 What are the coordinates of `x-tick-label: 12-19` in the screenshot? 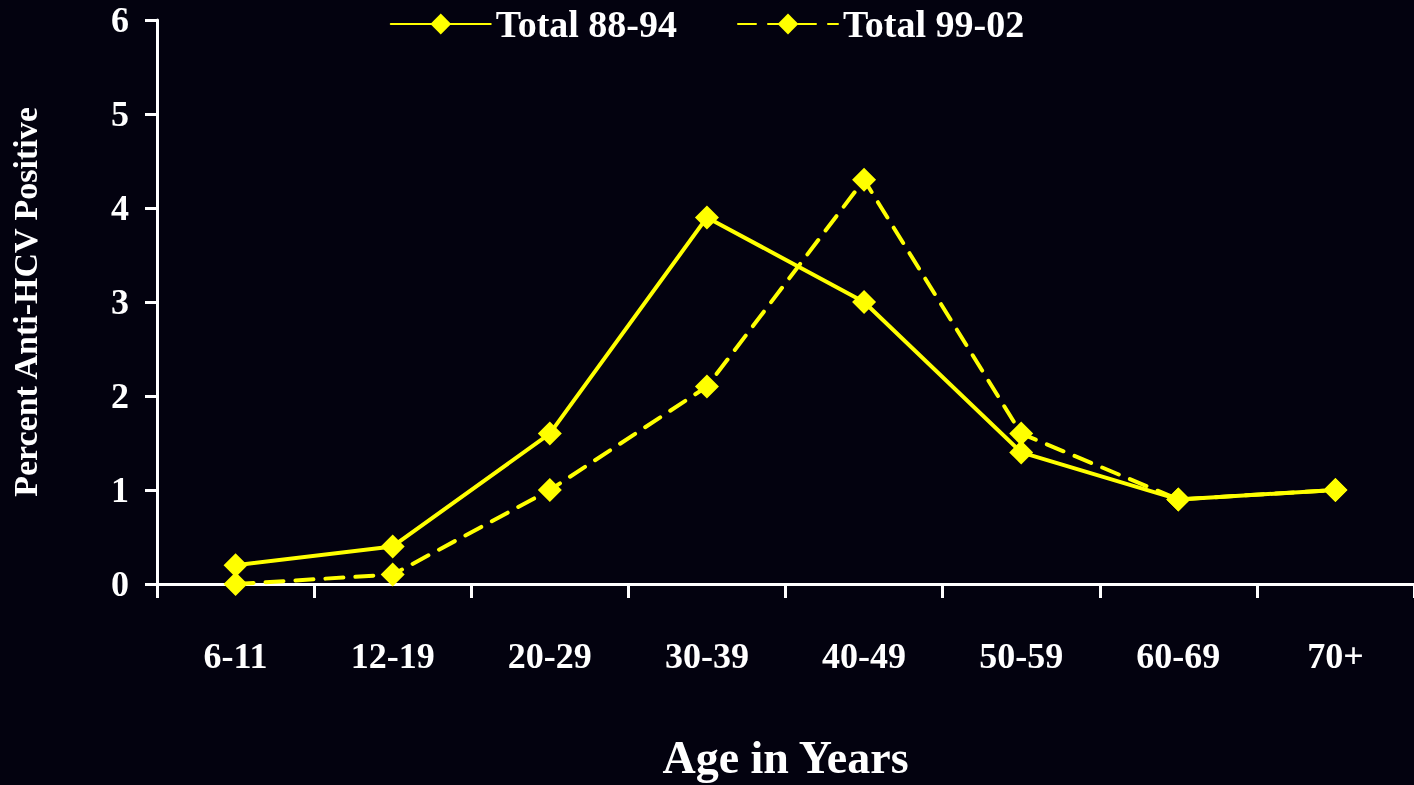 It's located at (392, 656).